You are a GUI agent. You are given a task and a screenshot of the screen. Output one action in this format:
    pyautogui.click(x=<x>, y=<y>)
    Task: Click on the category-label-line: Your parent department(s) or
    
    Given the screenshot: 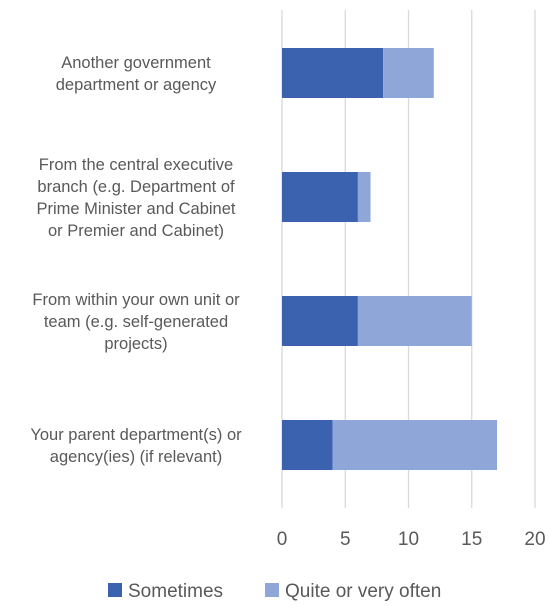 What is the action you would take?
    pyautogui.click(x=136, y=435)
    